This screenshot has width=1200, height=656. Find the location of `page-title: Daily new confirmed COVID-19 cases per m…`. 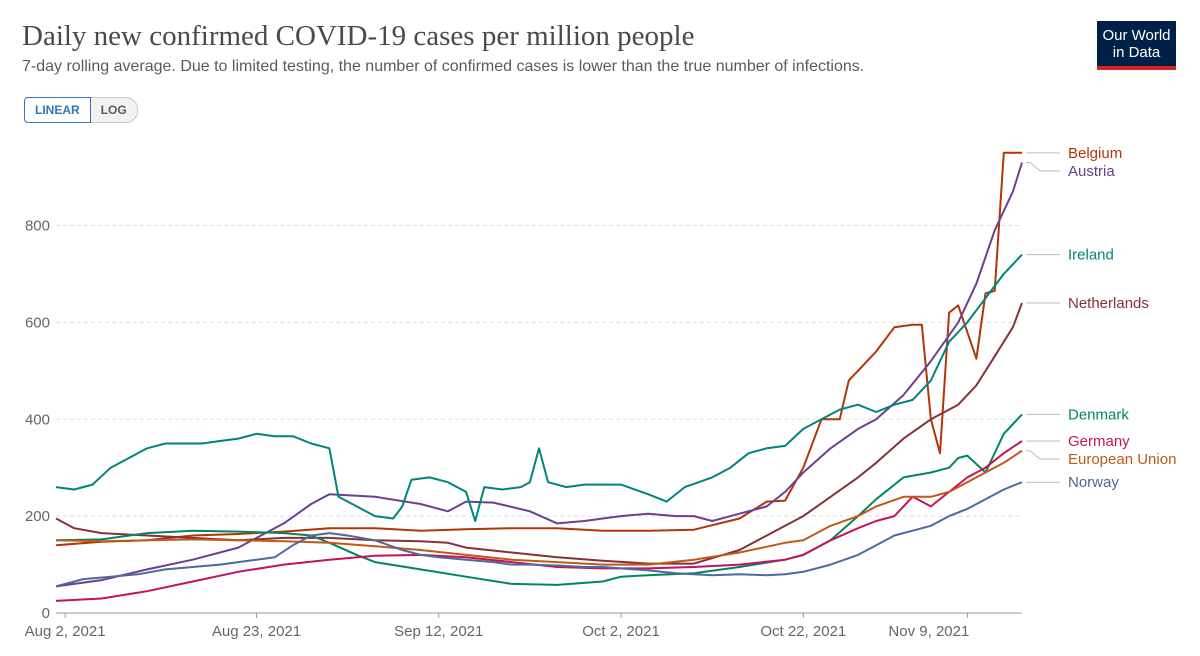

page-title: Daily new confirmed COVID-19 cases per m… is located at coordinates (358, 36).